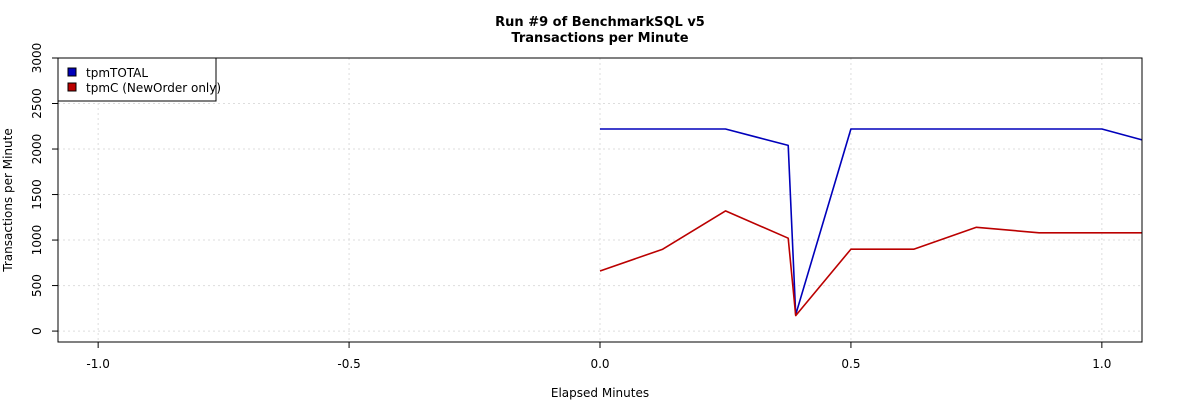 The image size is (1200, 400). Describe the element at coordinates (600, 393) in the screenshot. I see `x-axis-label: Elapsed Minutes` at that location.